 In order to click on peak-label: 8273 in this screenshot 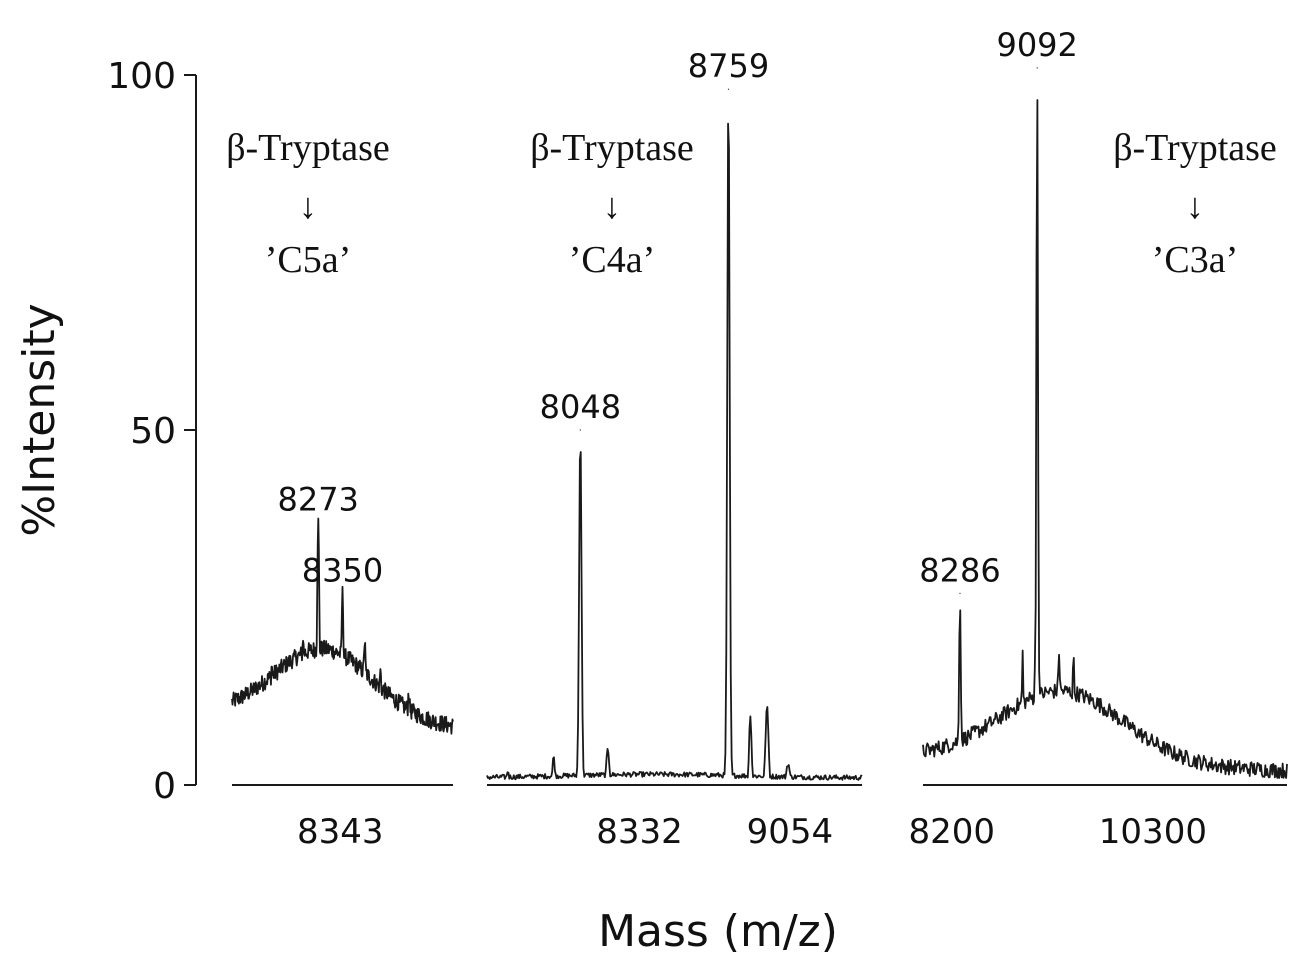, I will do `click(317, 499)`.